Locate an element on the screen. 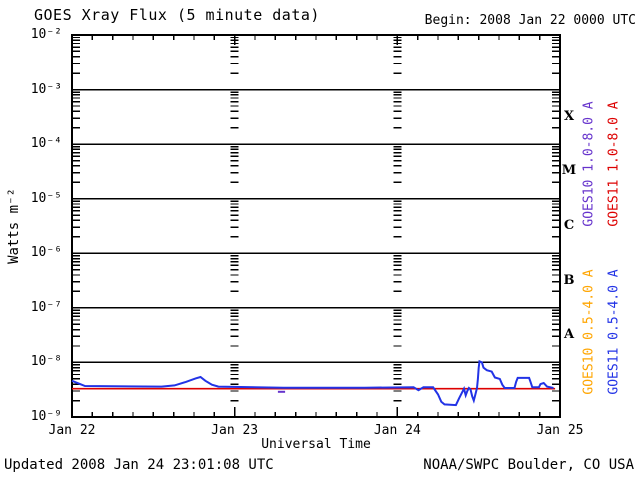 This screenshot has width=640, height=480. flare-class-label-a: A is located at coordinates (569, 335).